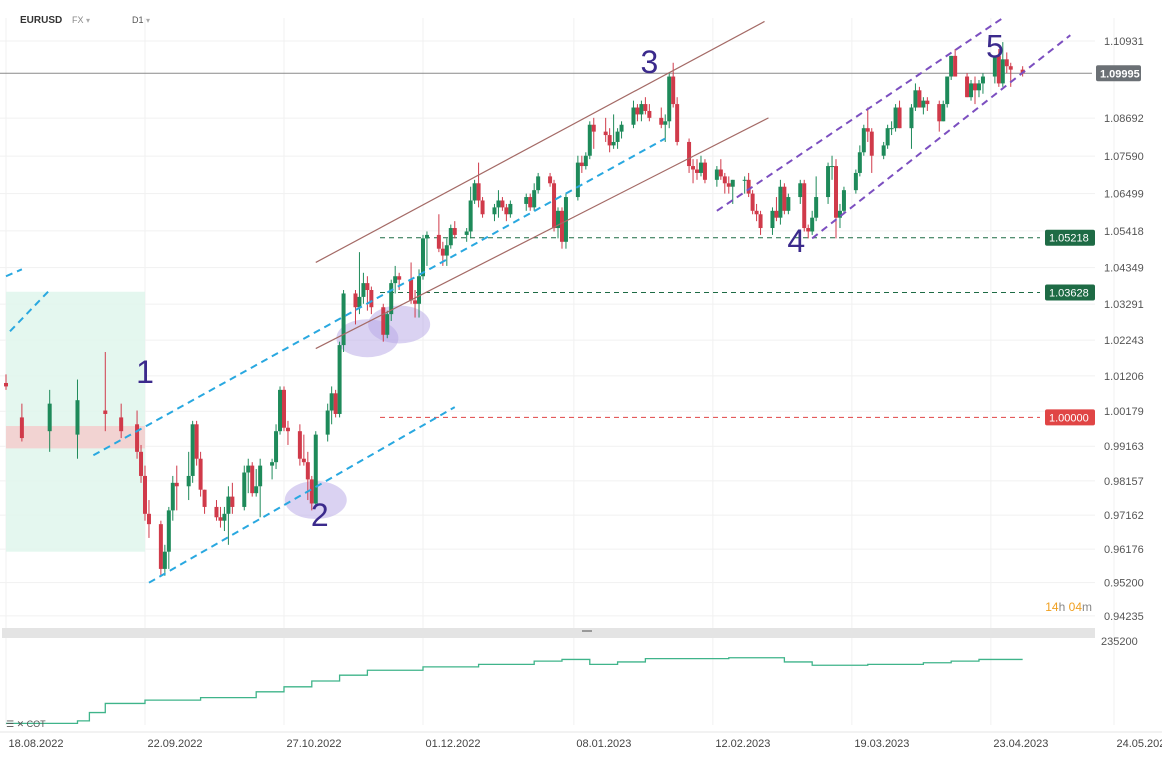 This screenshot has height=759, width=1162. Describe the element at coordinates (1069, 239) in the screenshot. I see `price-badge-label: 1.05218` at that location.